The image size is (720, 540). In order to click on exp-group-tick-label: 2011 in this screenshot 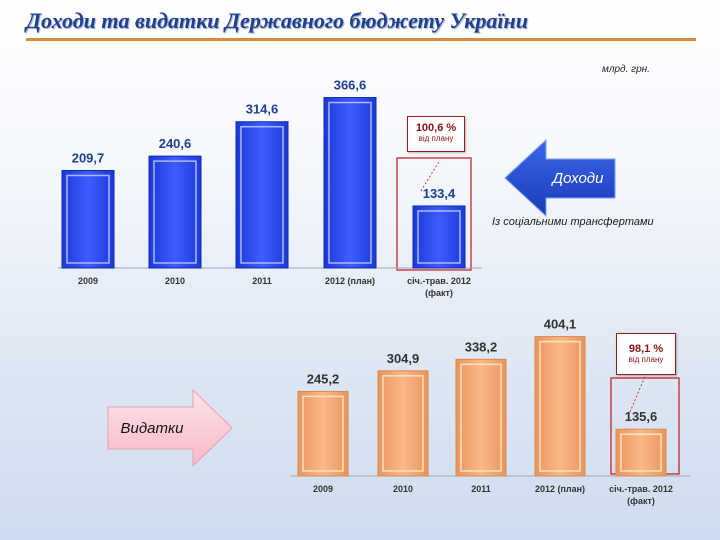, I will do `click(481, 489)`.